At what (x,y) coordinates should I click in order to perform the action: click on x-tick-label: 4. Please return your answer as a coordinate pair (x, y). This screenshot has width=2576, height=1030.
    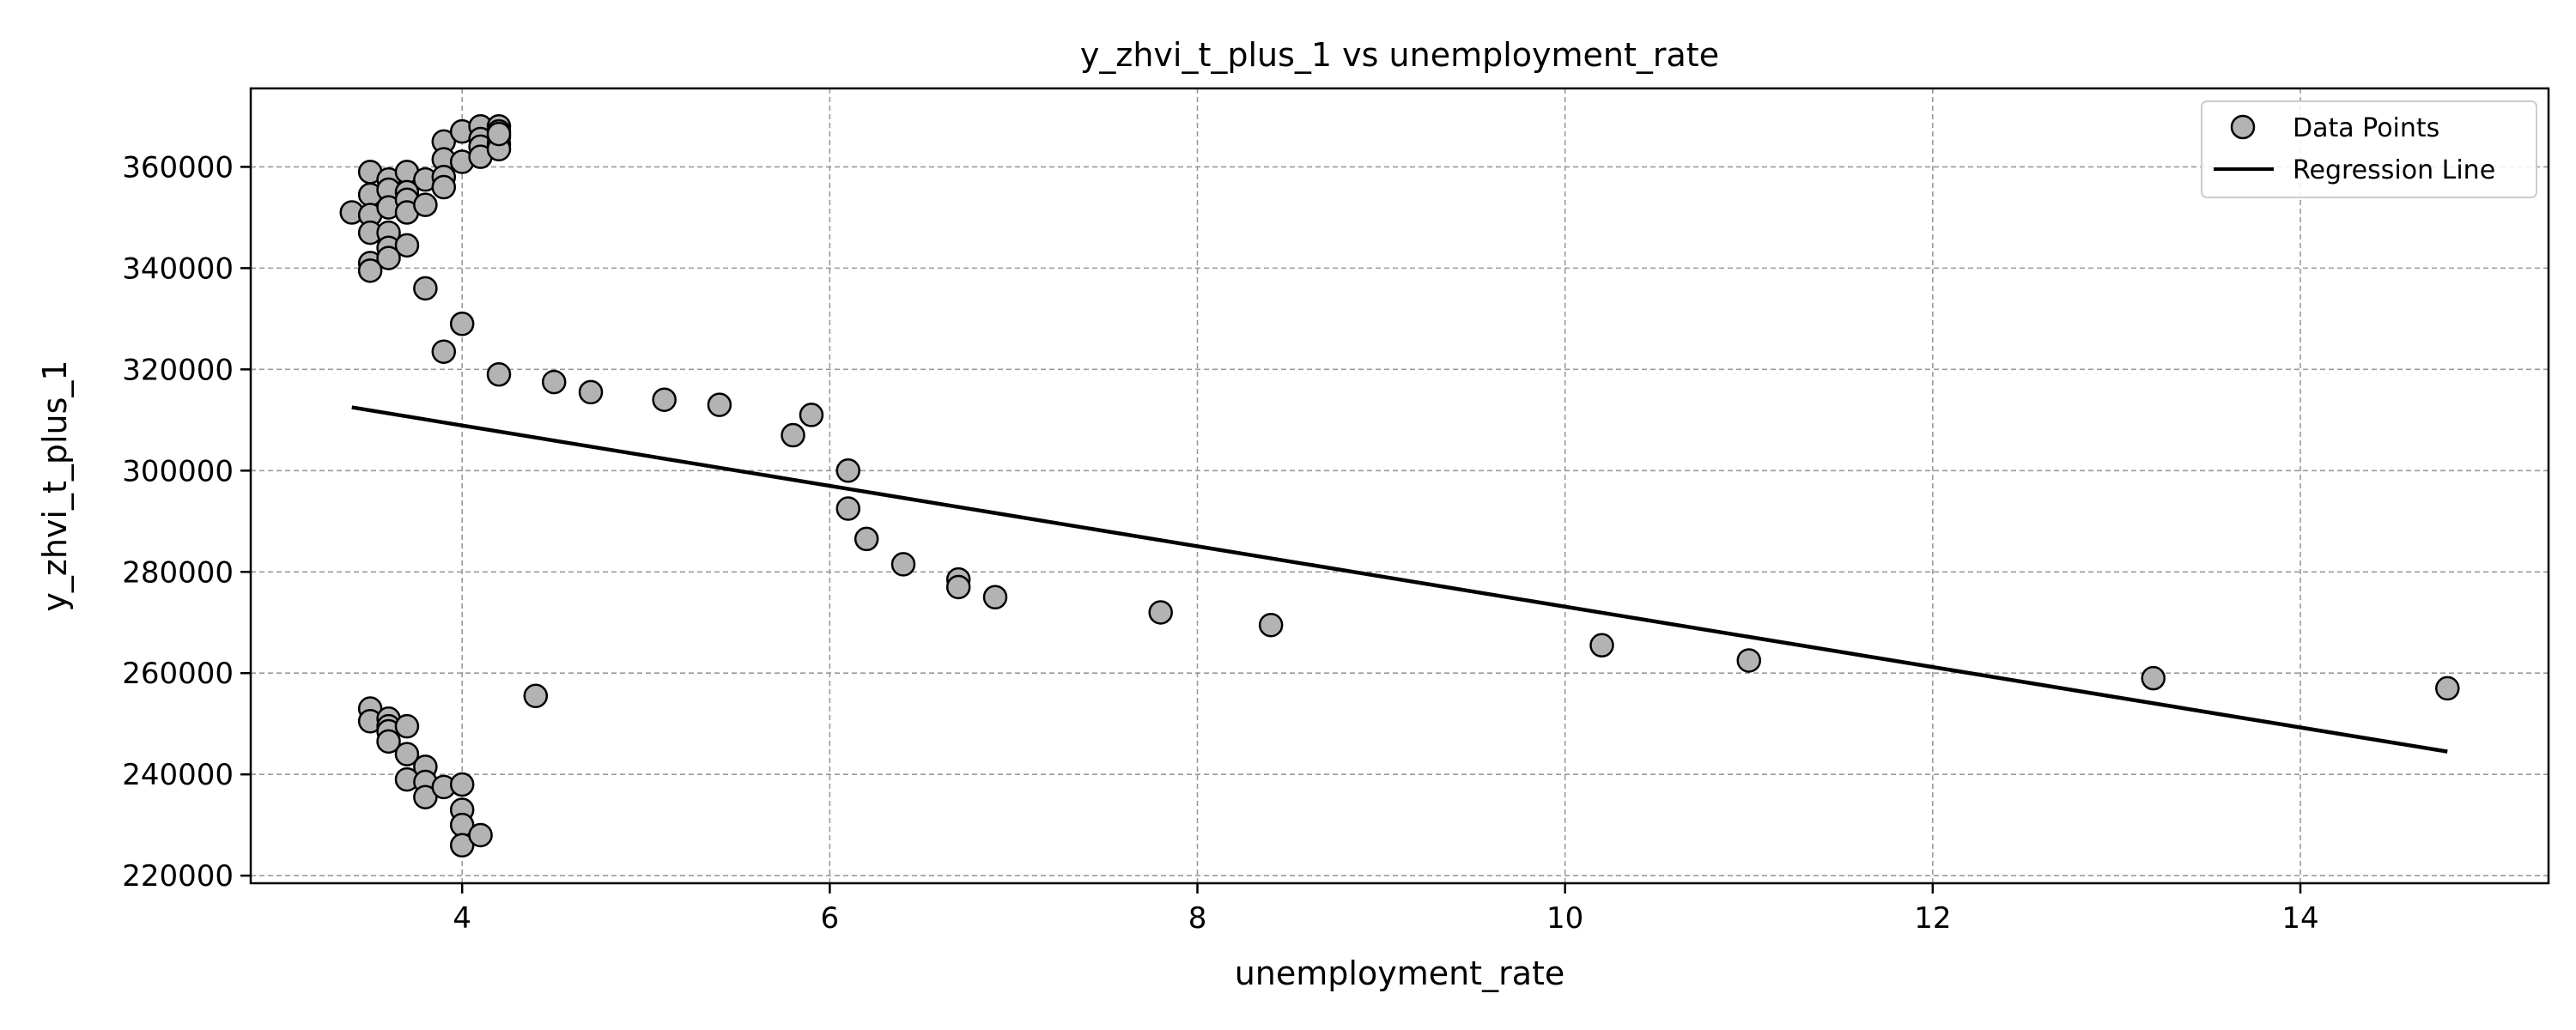
    Looking at the image, I should click on (462, 918).